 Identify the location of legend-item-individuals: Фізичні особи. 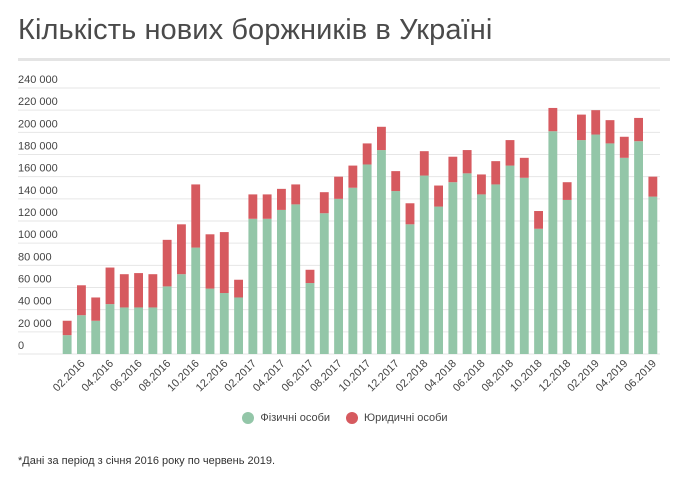
(286, 418).